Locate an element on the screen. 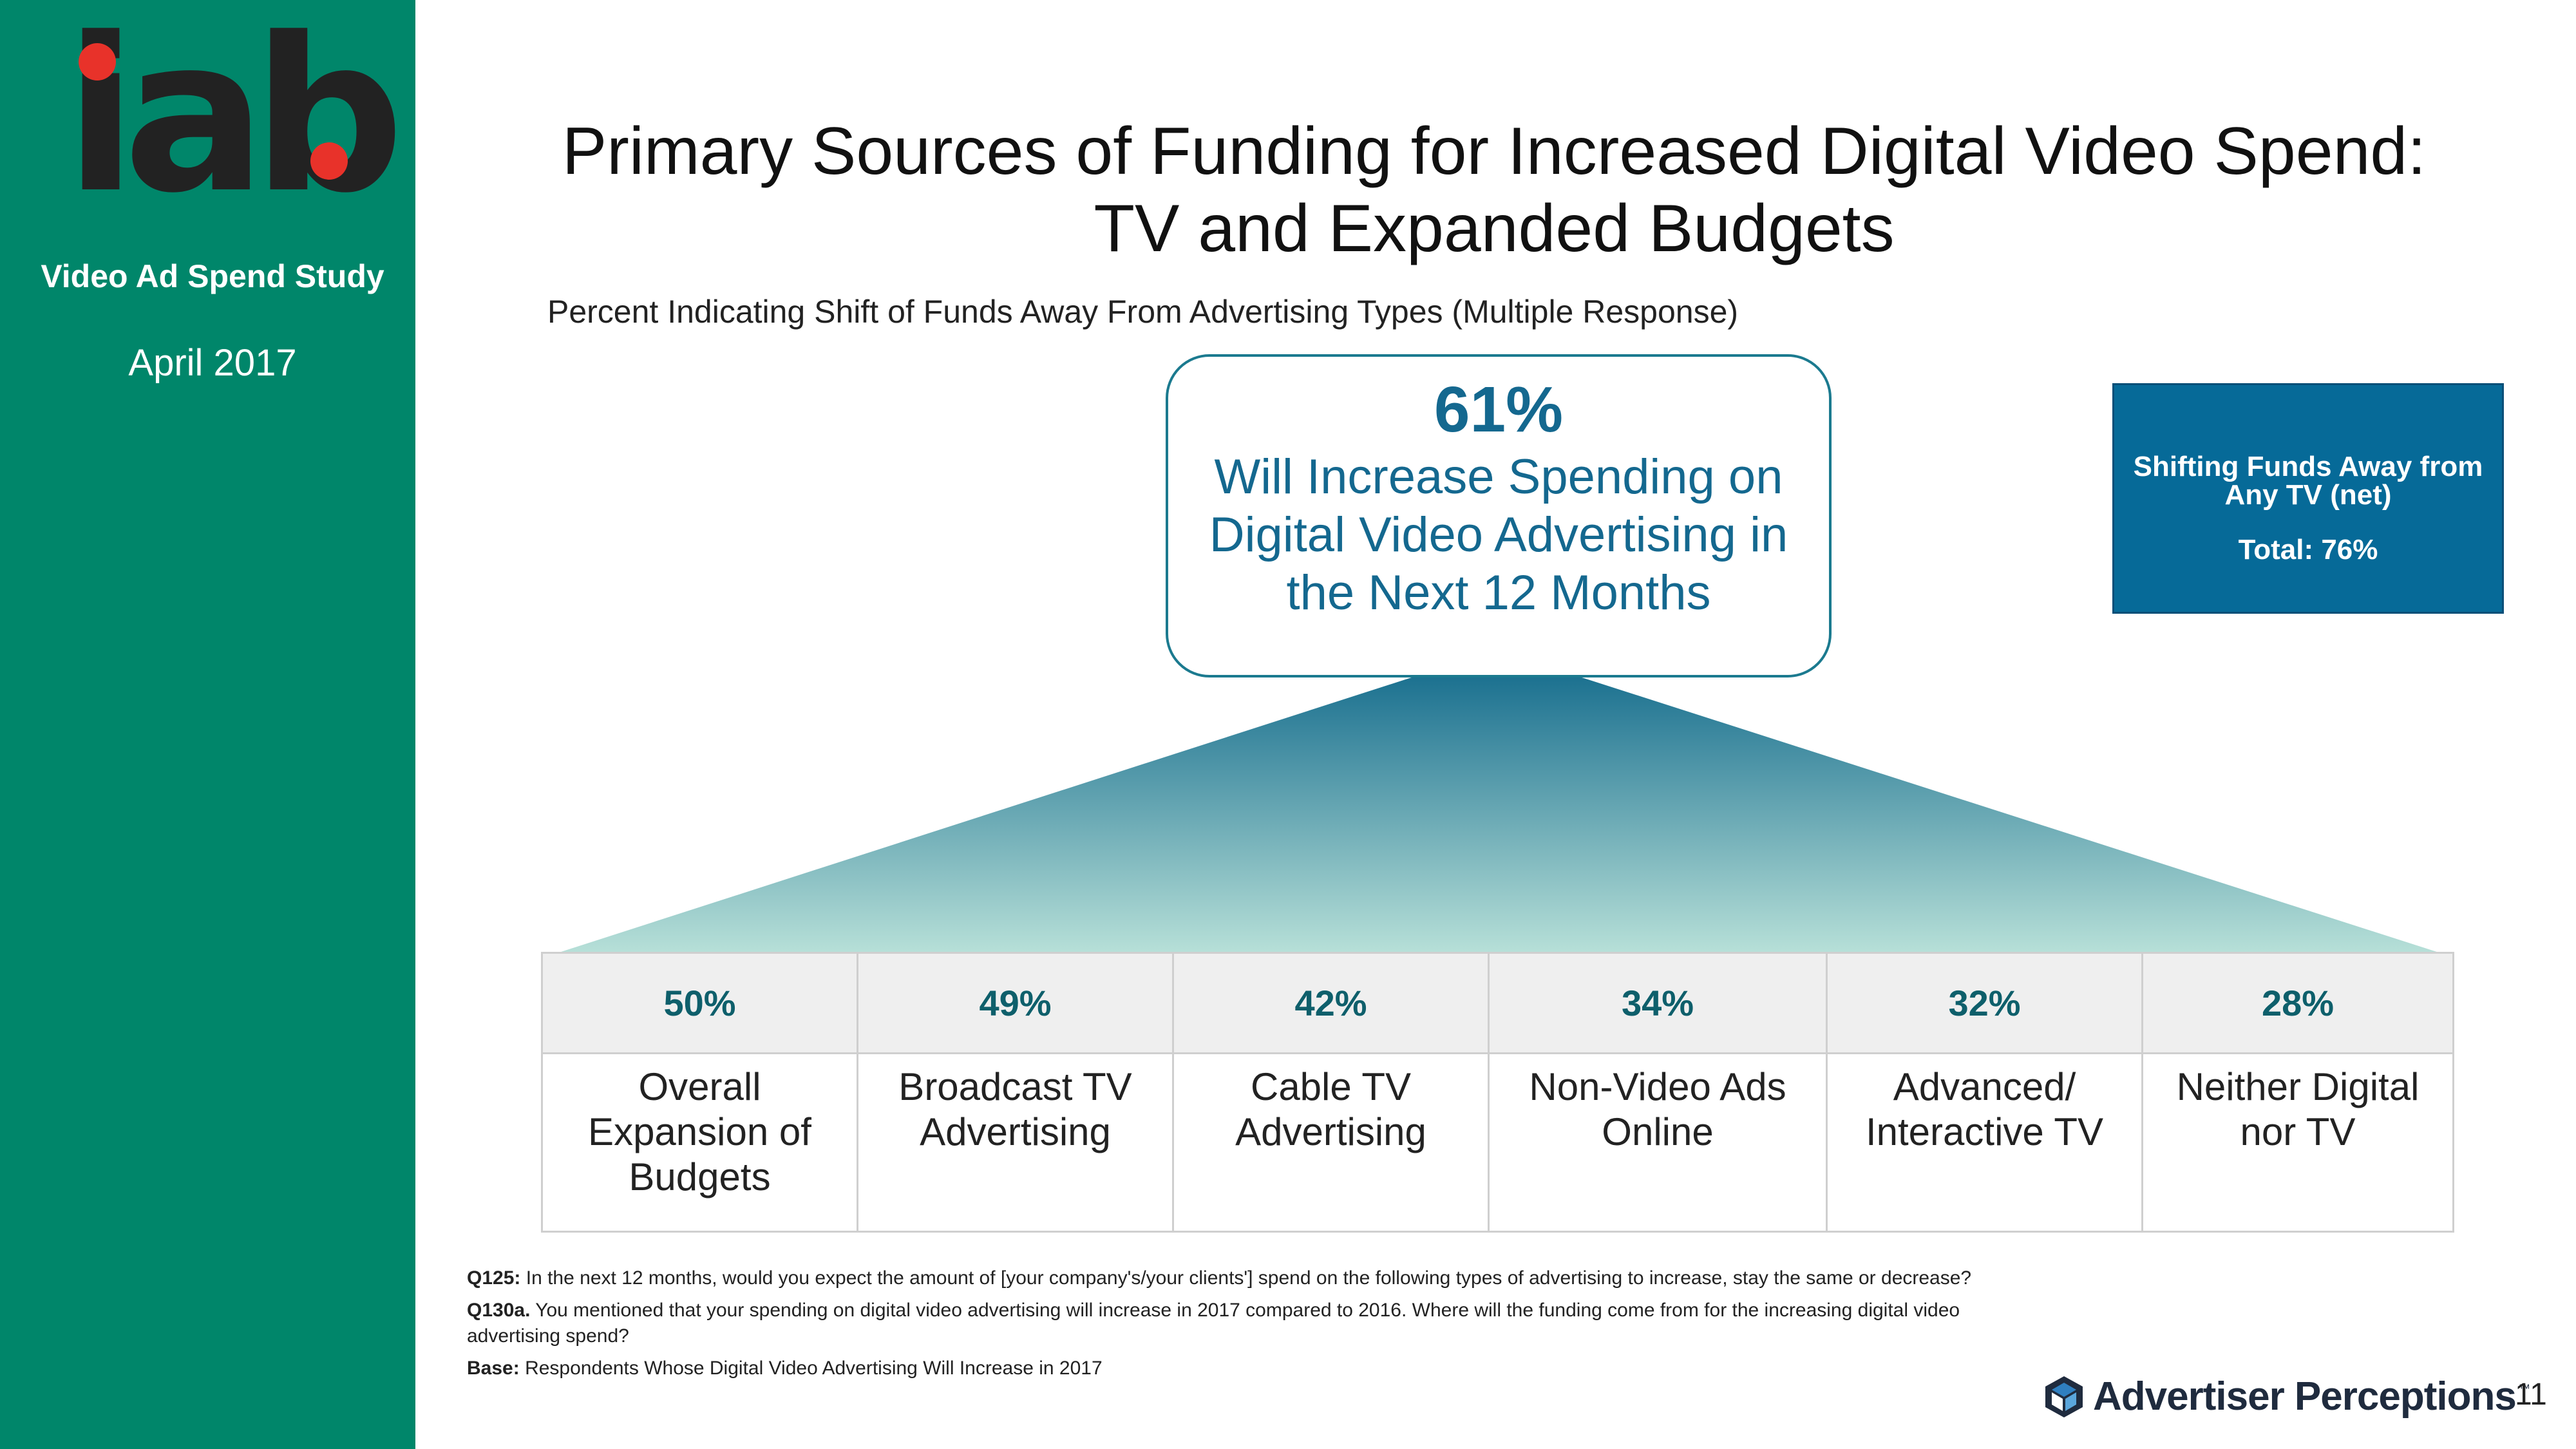 This screenshot has height=1449, width=2576. percent-value: 49% is located at coordinates (1015, 1003).